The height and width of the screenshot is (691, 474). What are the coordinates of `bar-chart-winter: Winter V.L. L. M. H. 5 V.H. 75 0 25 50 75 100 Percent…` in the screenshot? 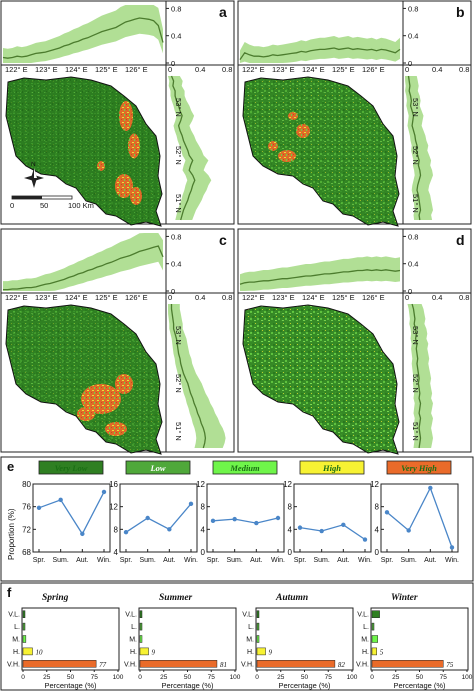 It's located at (414, 641).